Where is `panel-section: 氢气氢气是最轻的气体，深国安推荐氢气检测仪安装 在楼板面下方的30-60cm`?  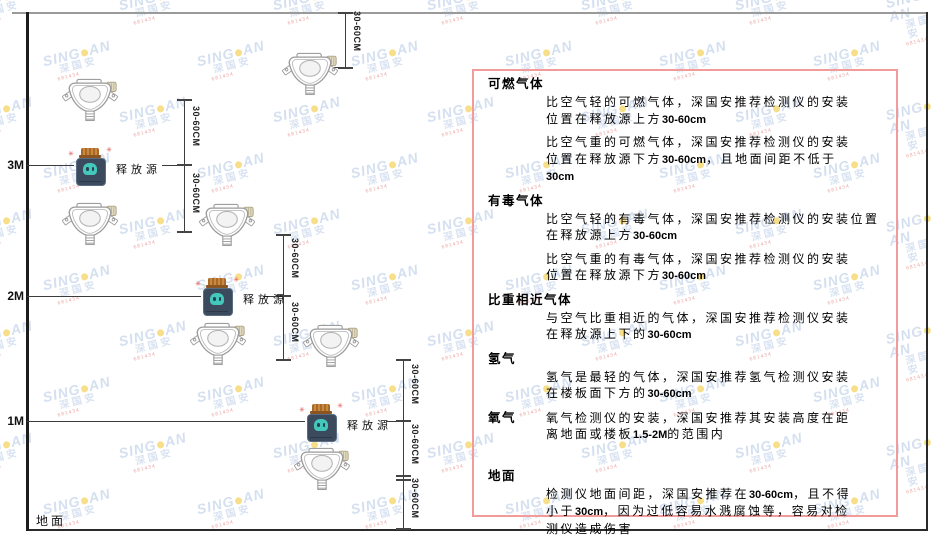 panel-section: 氢气氢气是最轻的气体，深国安推荐氢气检测仪安装 在楼板面下方的30-60cm is located at coordinates (687, 377).